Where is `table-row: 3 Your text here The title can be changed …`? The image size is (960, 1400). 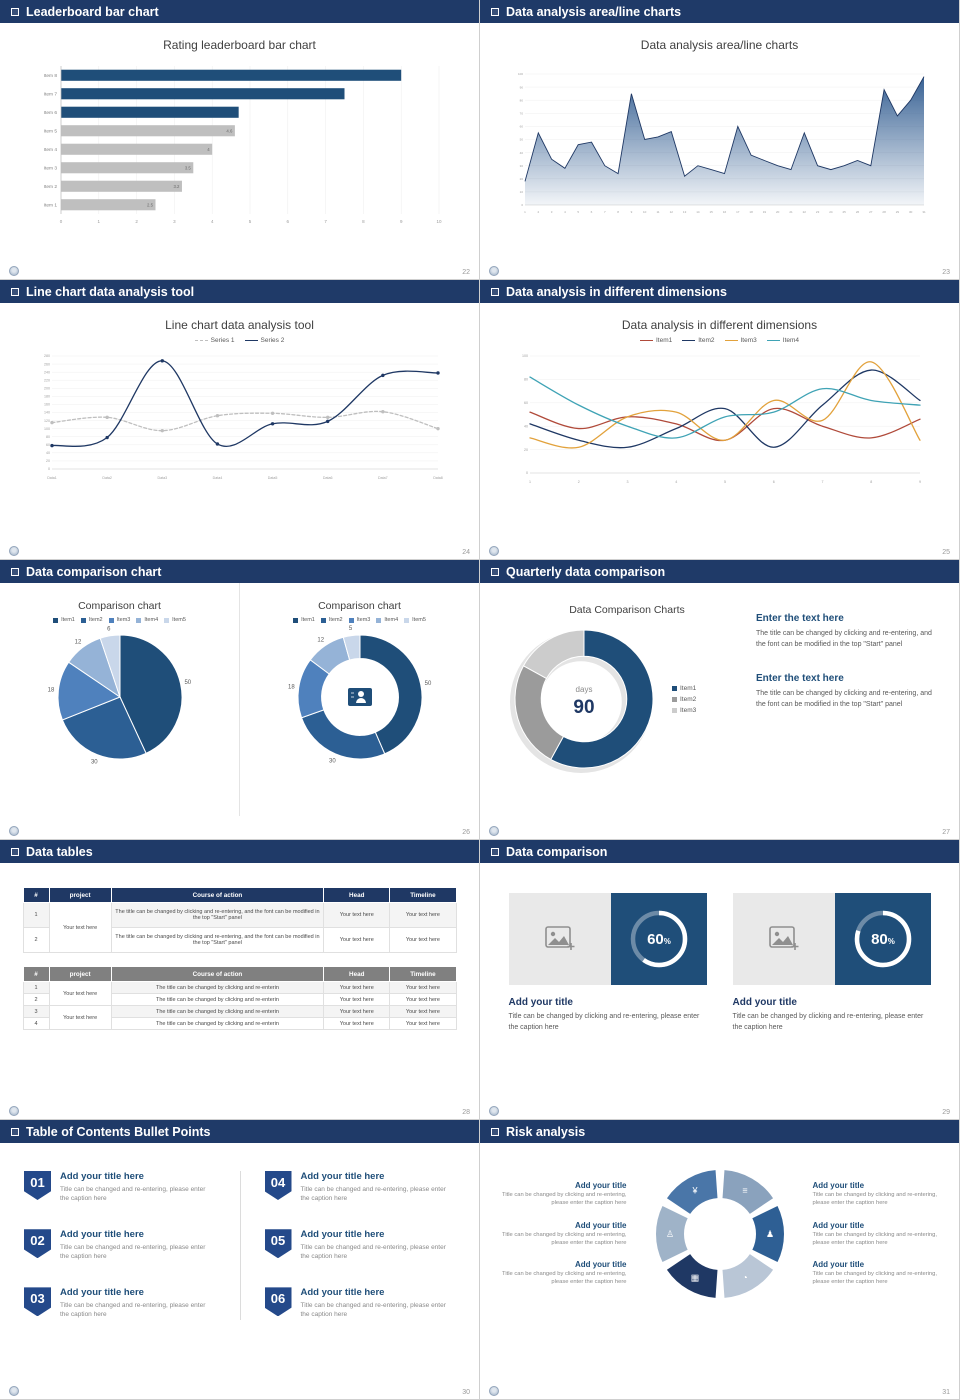
table-row: 3 Your text here The title can be changed … is located at coordinates (239, 1017).